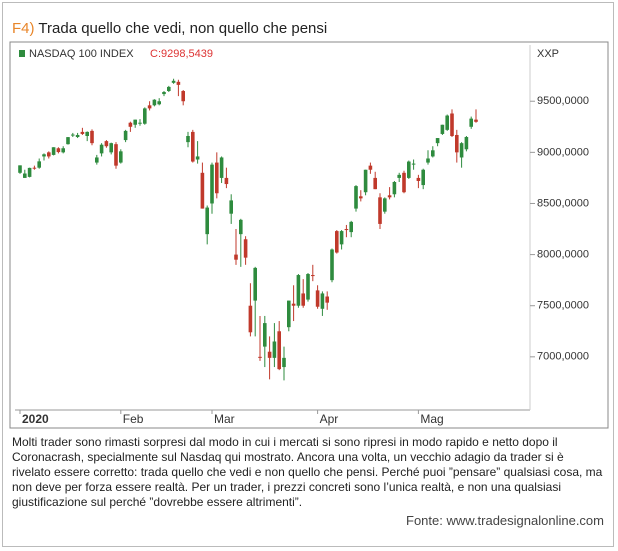 Image resolution: width=618 pixels, height=551 pixels. I want to click on axis-label: XXP, so click(548, 54).